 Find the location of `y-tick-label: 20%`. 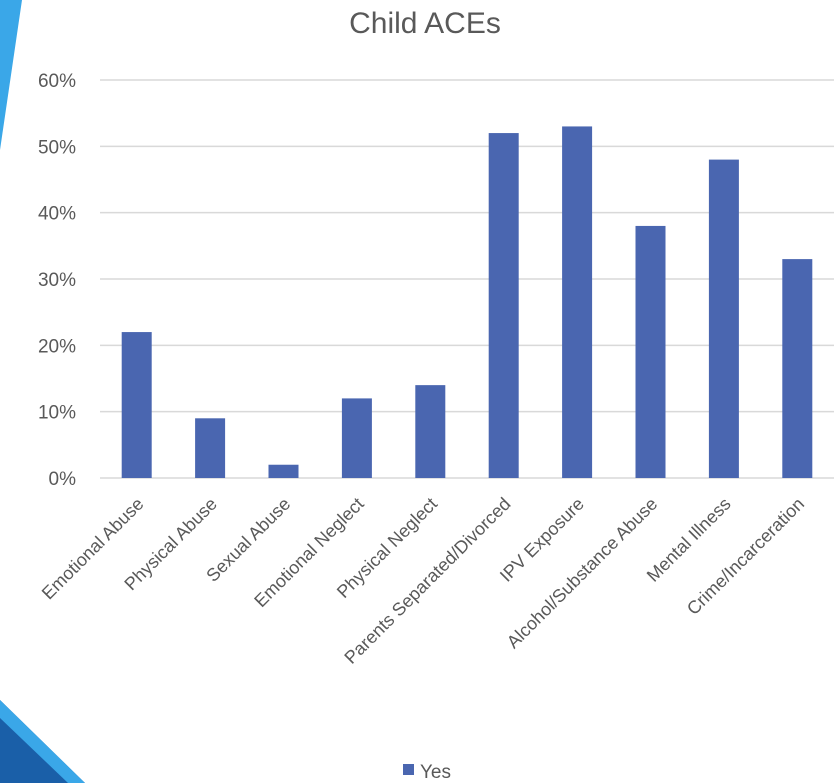

y-tick-label: 20% is located at coordinates (57, 346).